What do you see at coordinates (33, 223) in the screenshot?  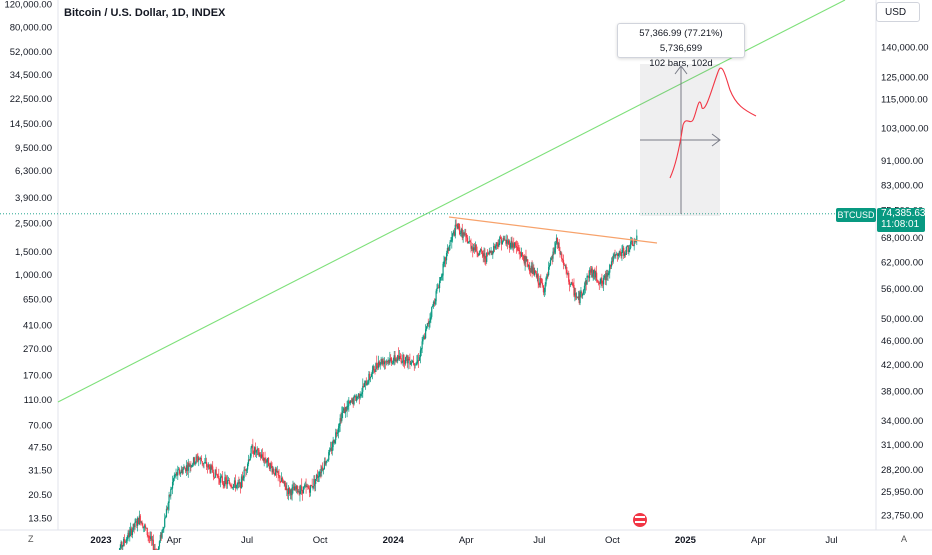 I see `left-tick-label: 2,500.00` at bounding box center [33, 223].